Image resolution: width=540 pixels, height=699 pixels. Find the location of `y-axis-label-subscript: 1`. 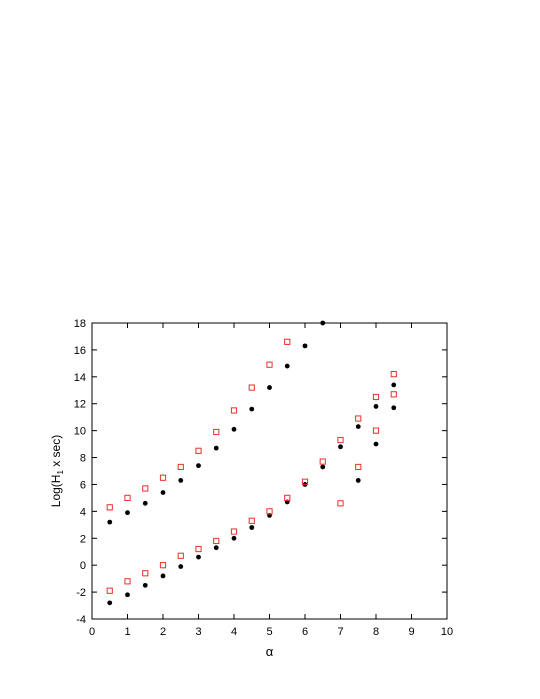

y-axis-label-subscript: 1 is located at coordinates (60, 472).